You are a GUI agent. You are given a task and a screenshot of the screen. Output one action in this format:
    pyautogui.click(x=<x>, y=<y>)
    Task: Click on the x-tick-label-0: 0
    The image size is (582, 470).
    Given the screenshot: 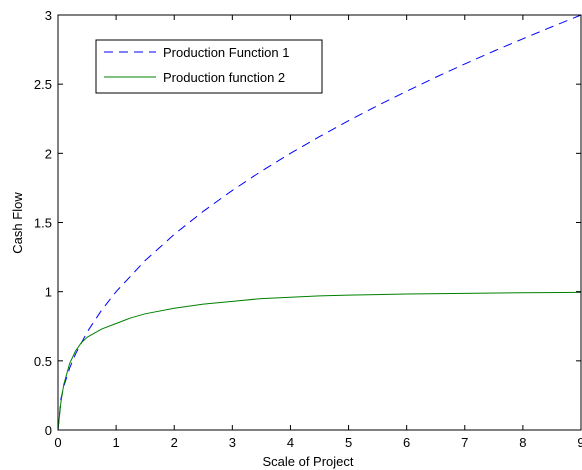 What is the action you would take?
    pyautogui.click(x=57, y=442)
    